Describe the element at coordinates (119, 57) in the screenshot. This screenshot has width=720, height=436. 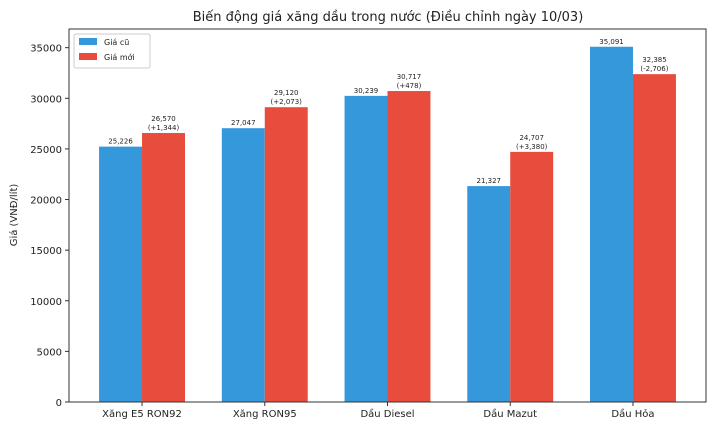
I see `legend-label: Giá mới` at that location.